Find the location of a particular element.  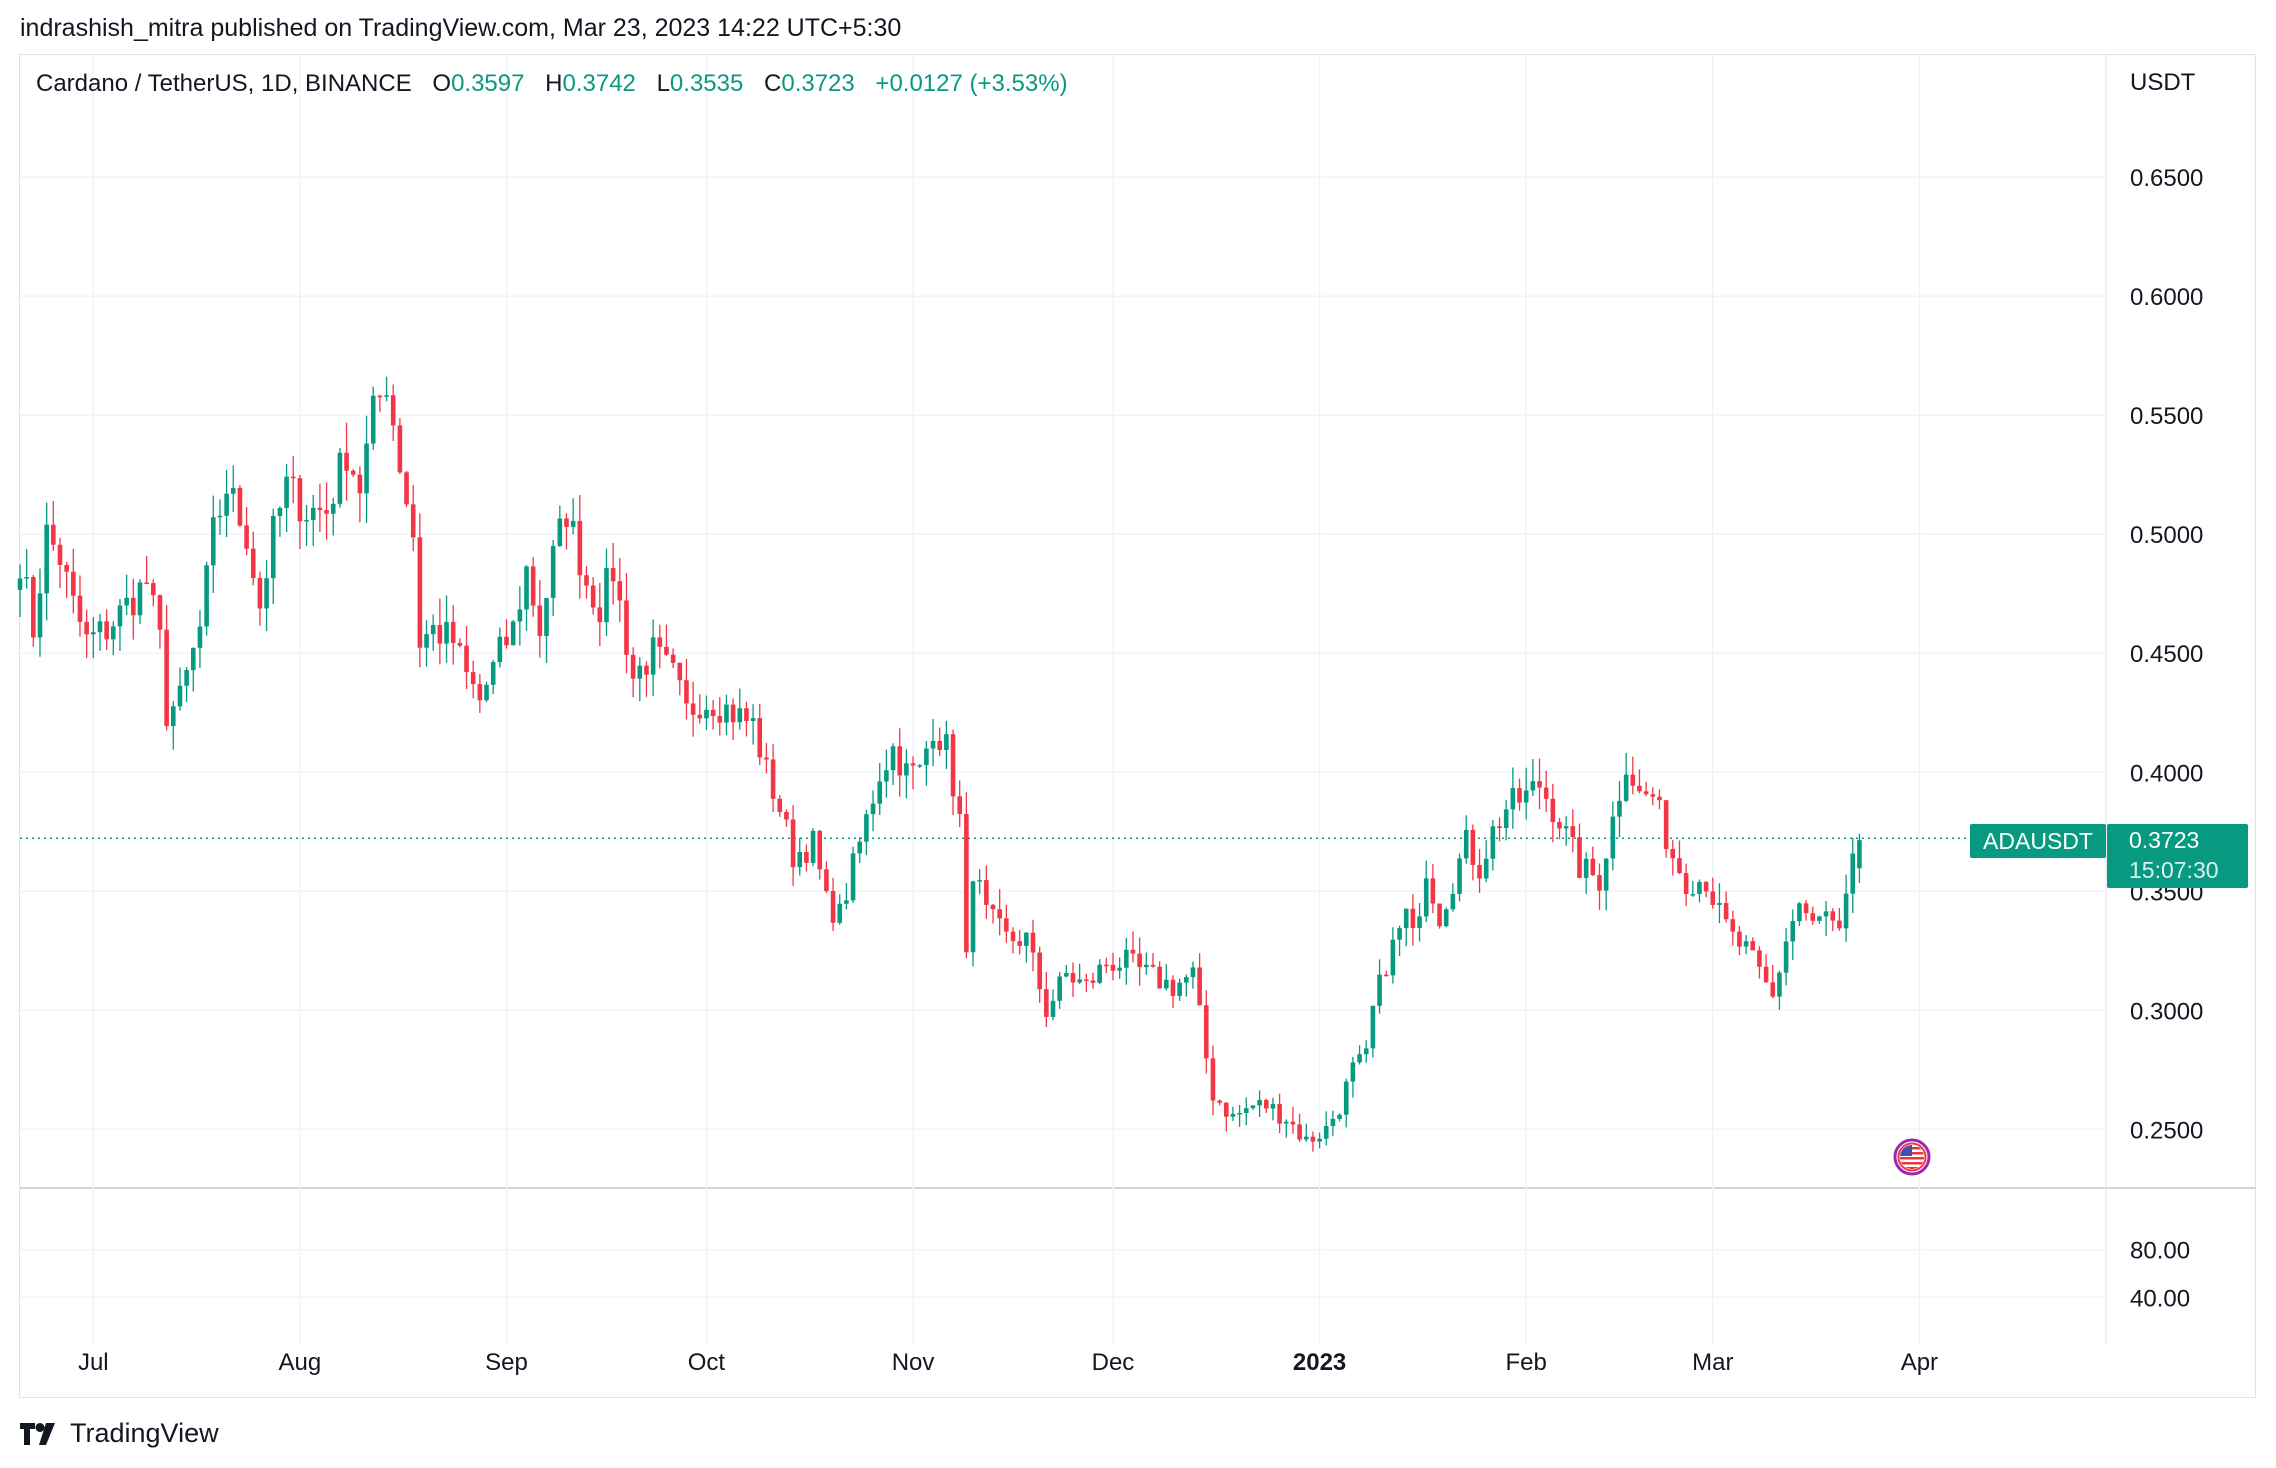

y-tick-label: 0.4000 is located at coordinates (2166, 773).